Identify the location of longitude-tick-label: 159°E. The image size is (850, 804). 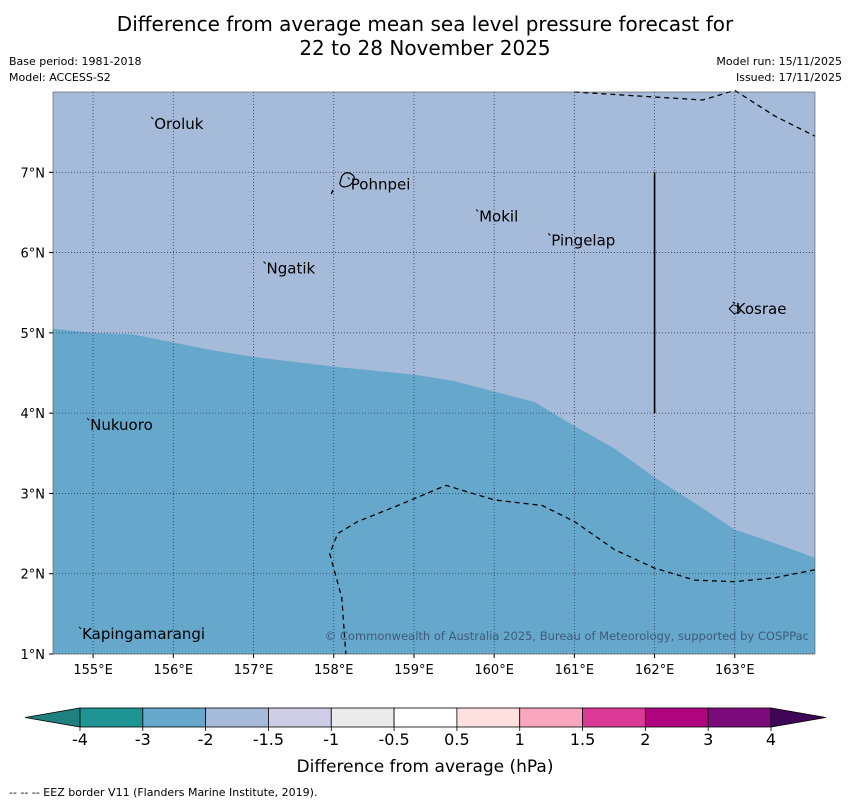
(414, 670).